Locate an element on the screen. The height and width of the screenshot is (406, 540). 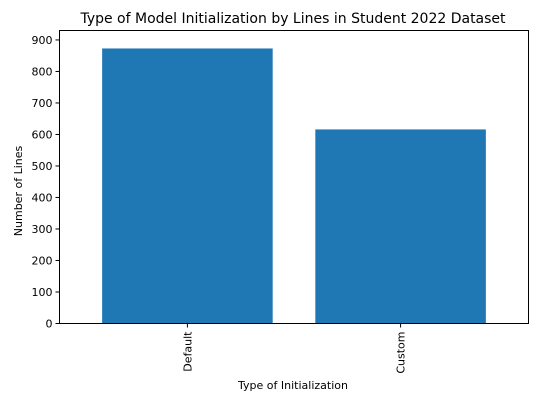
y-tick-label: 800 is located at coordinates (42, 71).